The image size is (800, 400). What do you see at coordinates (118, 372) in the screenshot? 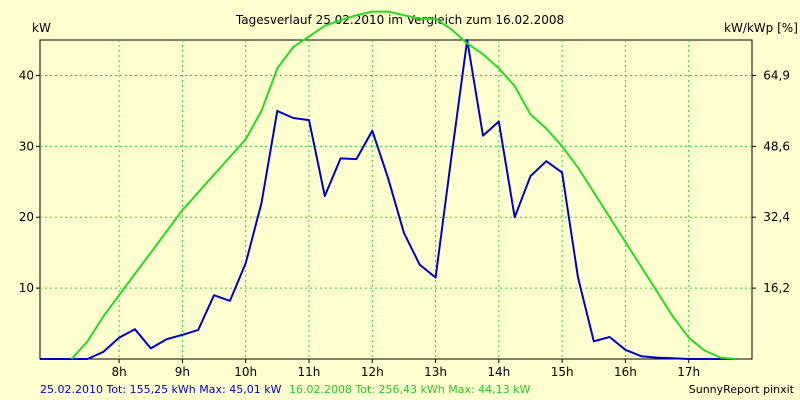
I see `x-tick-label: 8h` at bounding box center [118, 372].